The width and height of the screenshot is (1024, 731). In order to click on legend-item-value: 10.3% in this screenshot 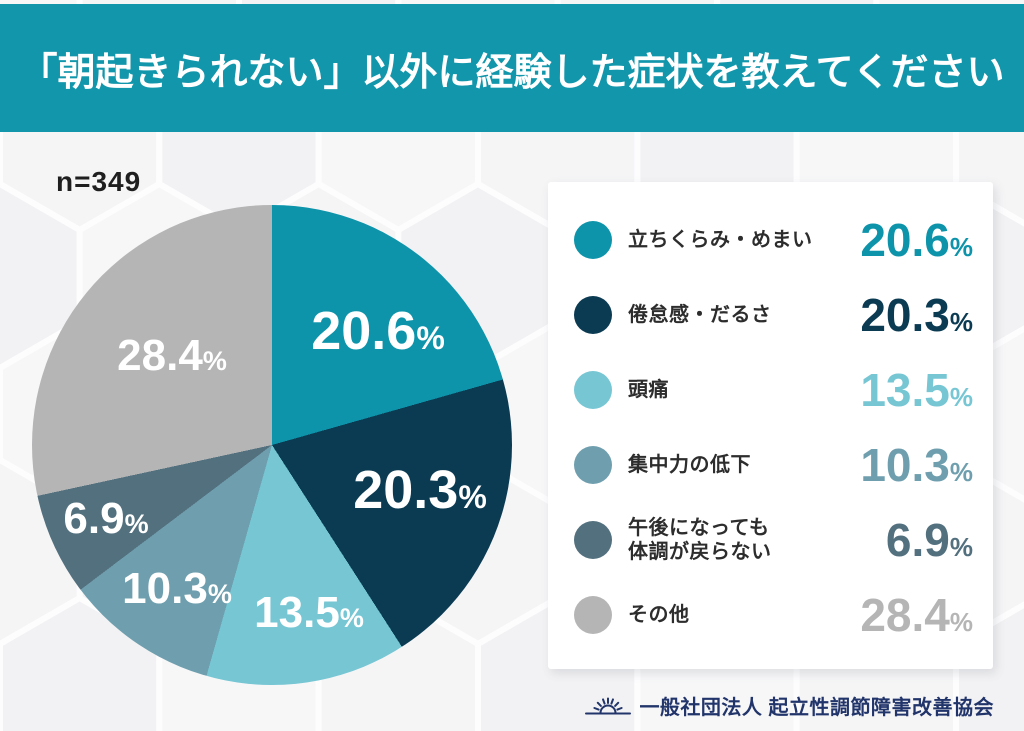, I will do `click(900, 465)`.